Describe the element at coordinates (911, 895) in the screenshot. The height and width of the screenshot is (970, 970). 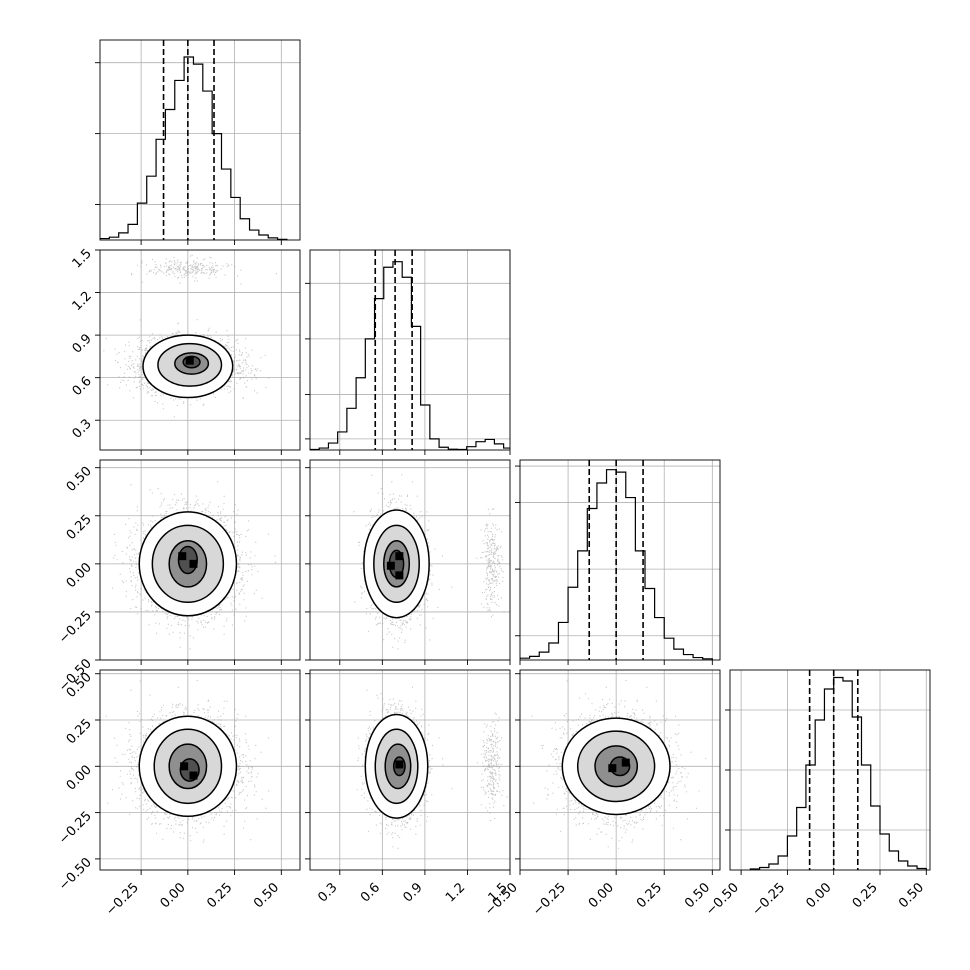
I see `diag-p4-xtick-label: 0.50` at that location.